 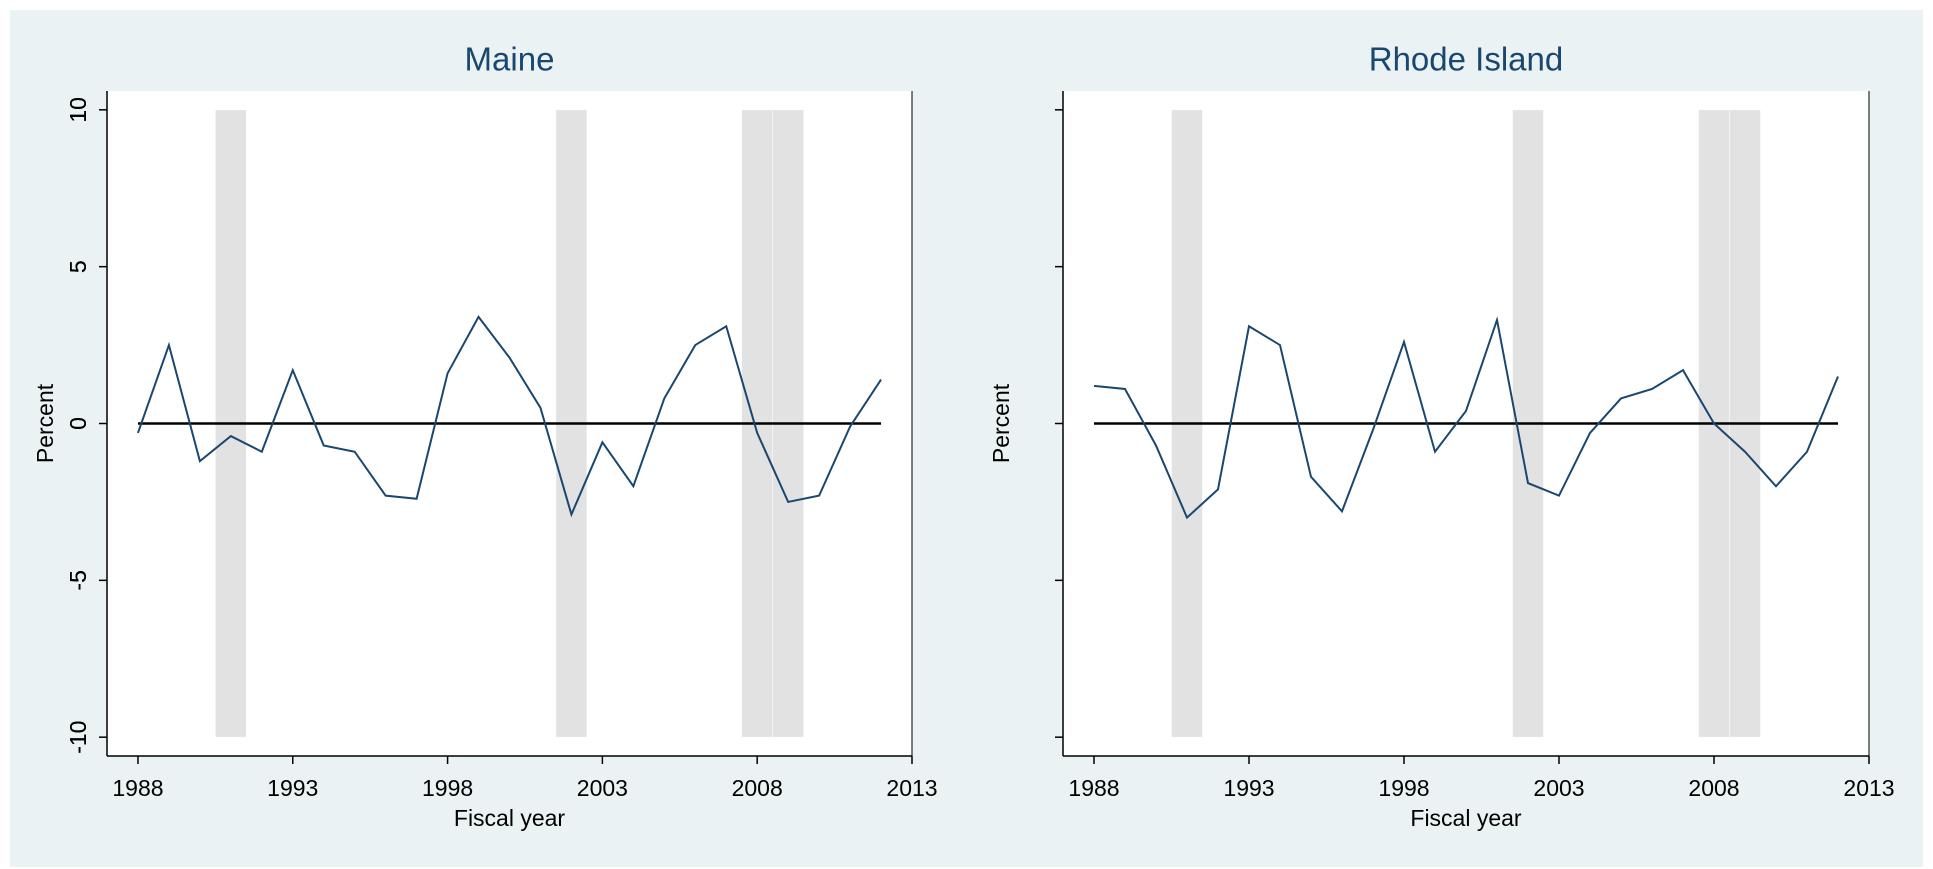 What do you see at coordinates (78, 266) in the screenshot?
I see `y-tick-label: 5` at bounding box center [78, 266].